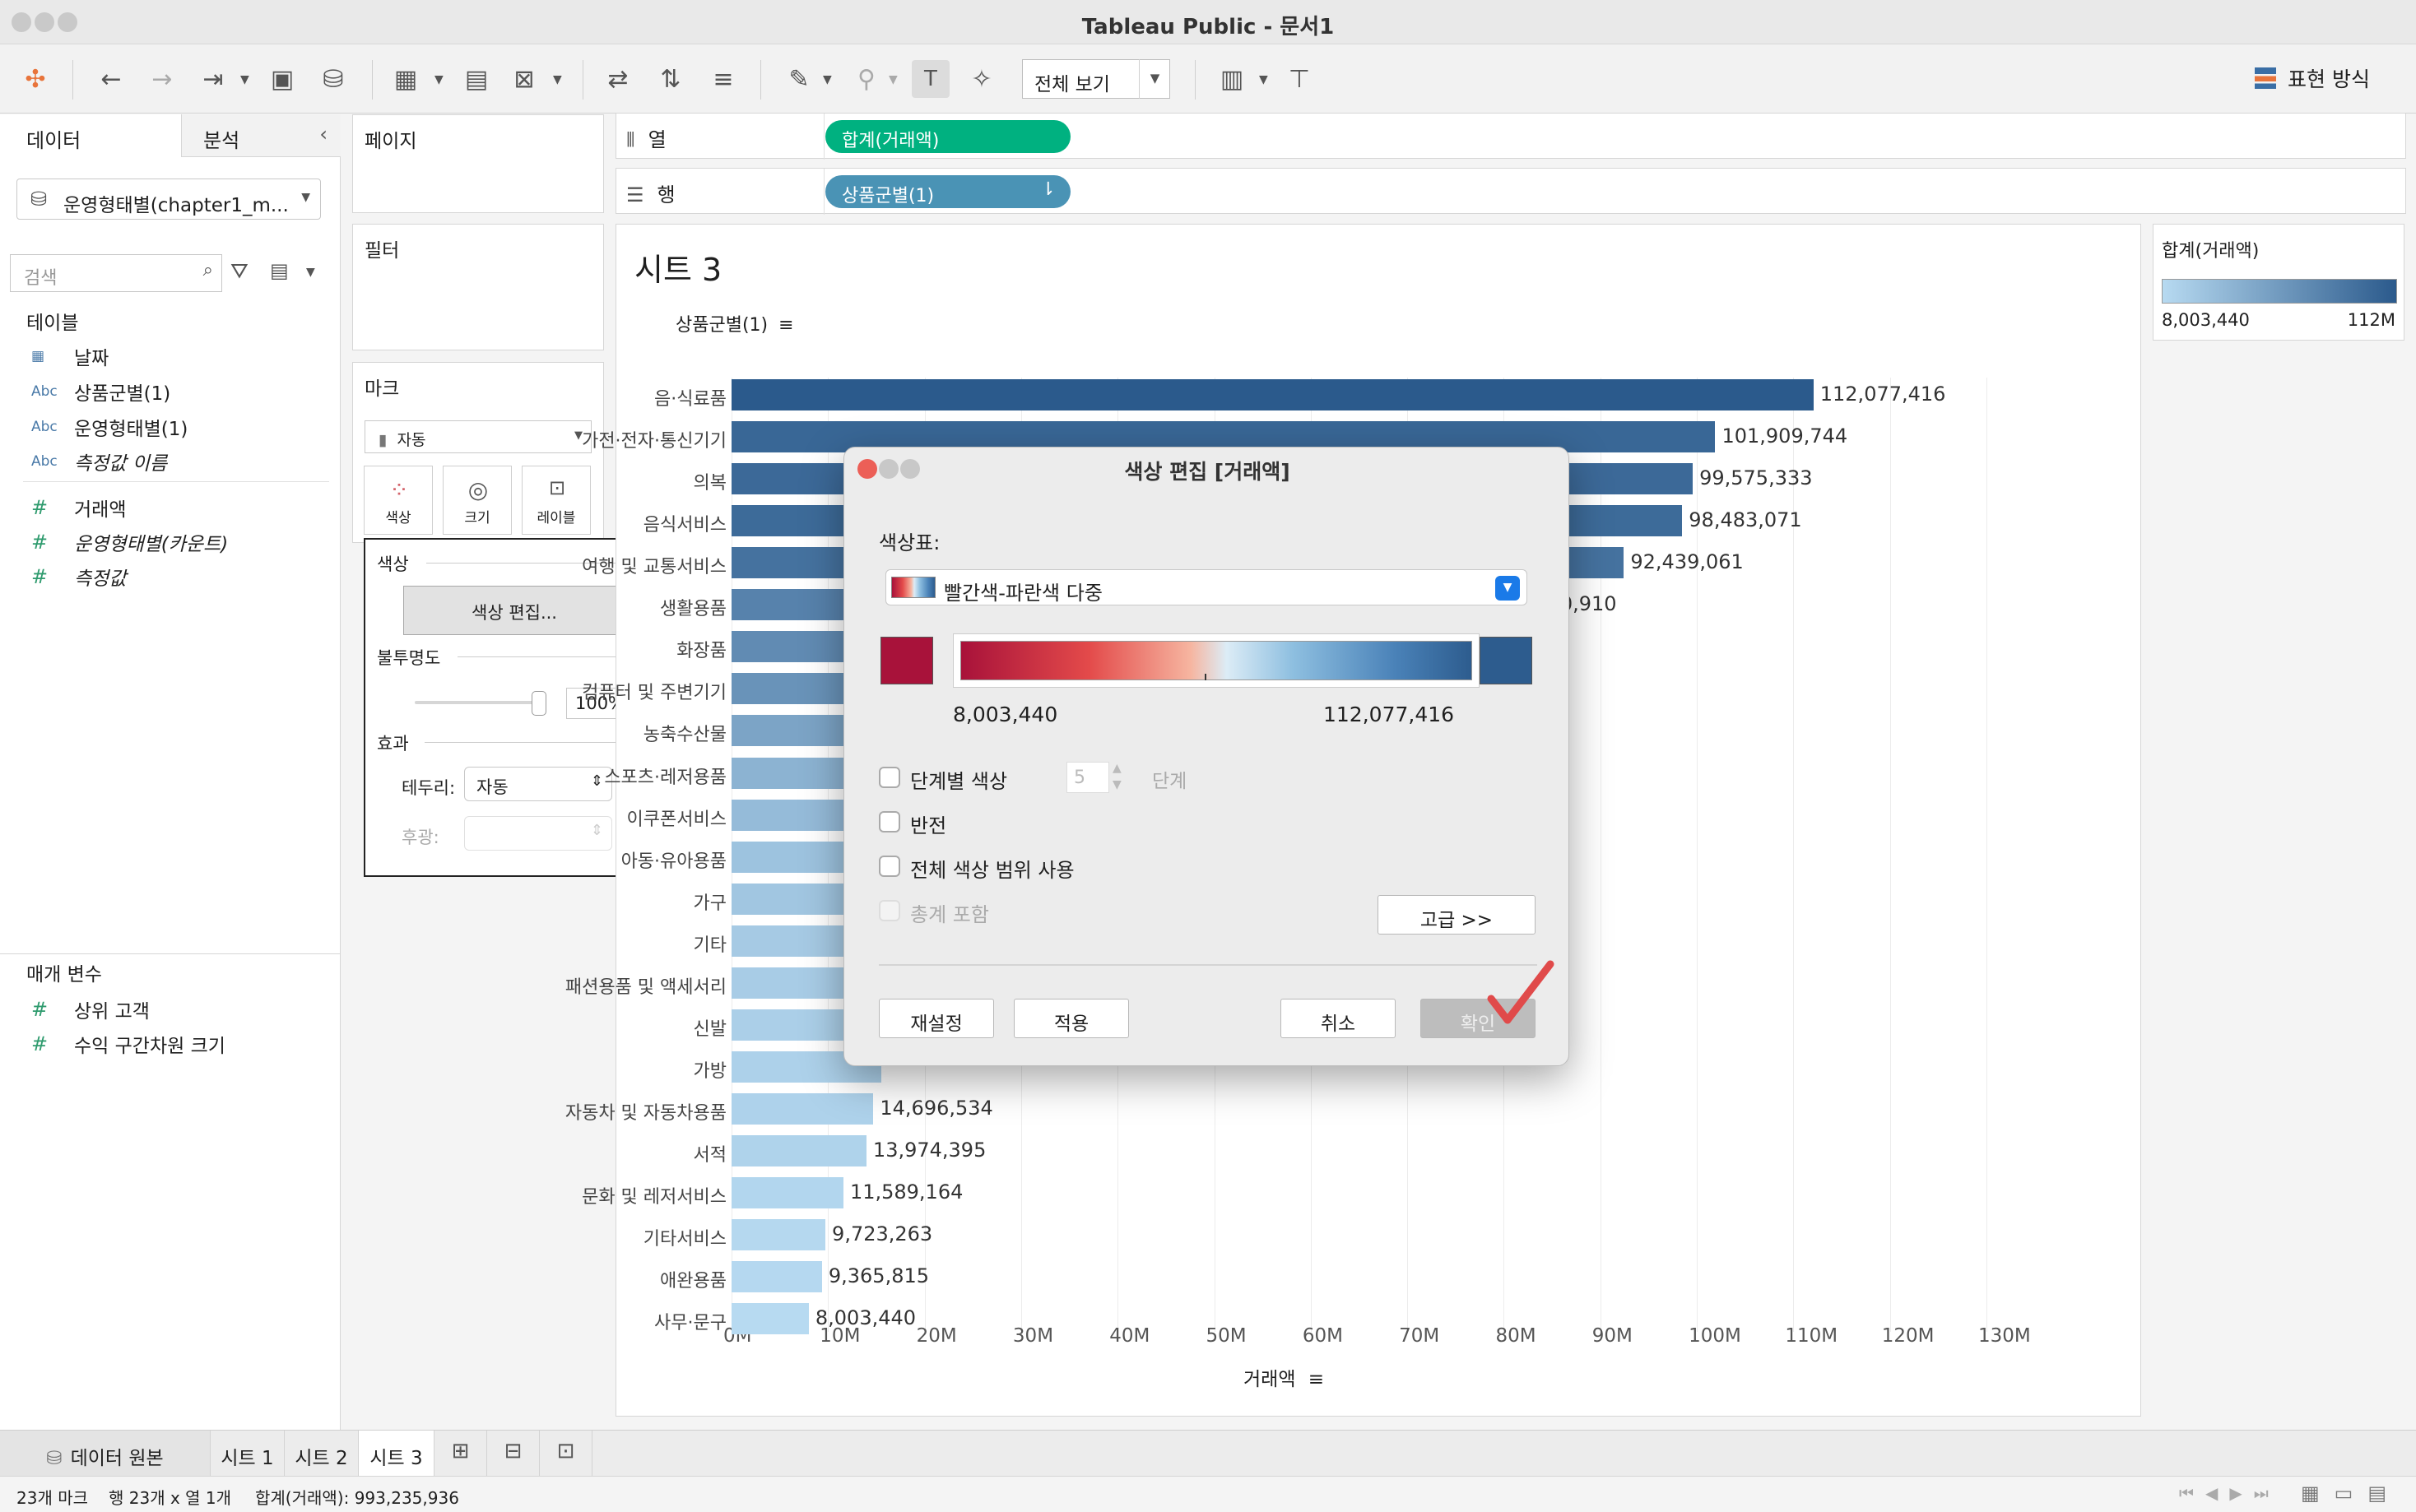 Image resolution: width=2416 pixels, height=1512 pixels. What do you see at coordinates (735, 325) in the screenshot?
I see `row-header: 상품군별(1) ≡` at bounding box center [735, 325].